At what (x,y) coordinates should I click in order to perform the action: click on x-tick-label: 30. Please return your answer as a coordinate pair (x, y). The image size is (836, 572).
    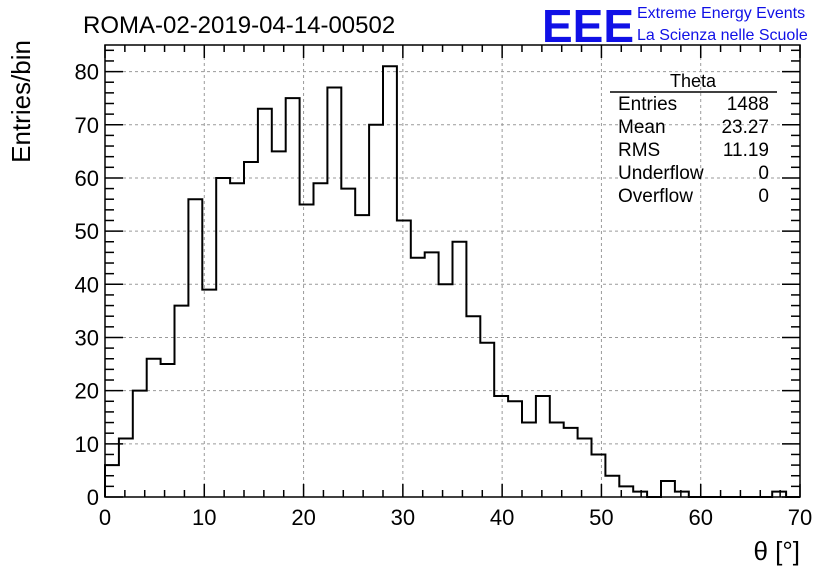
    Looking at the image, I should click on (403, 517).